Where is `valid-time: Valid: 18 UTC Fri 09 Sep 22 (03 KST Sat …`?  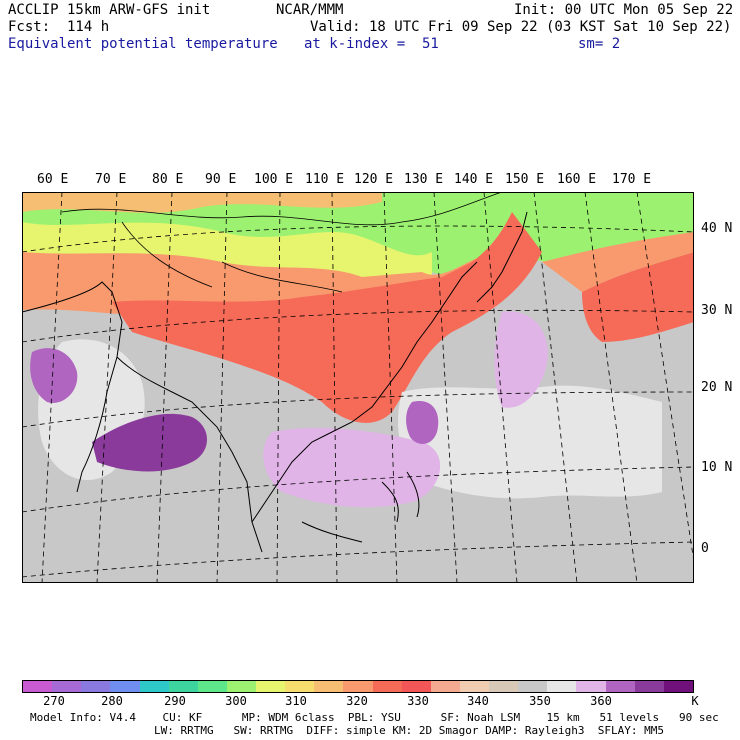 valid-time: Valid: 18 UTC Fri 09 Sep 22 (03 KST Sat … is located at coordinates (521, 27).